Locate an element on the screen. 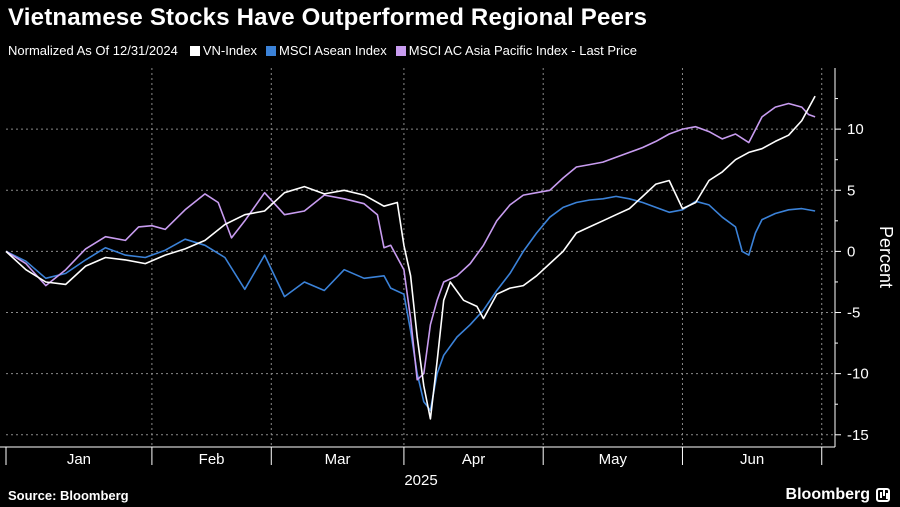  x-tick-label: Jun is located at coordinates (752, 459).